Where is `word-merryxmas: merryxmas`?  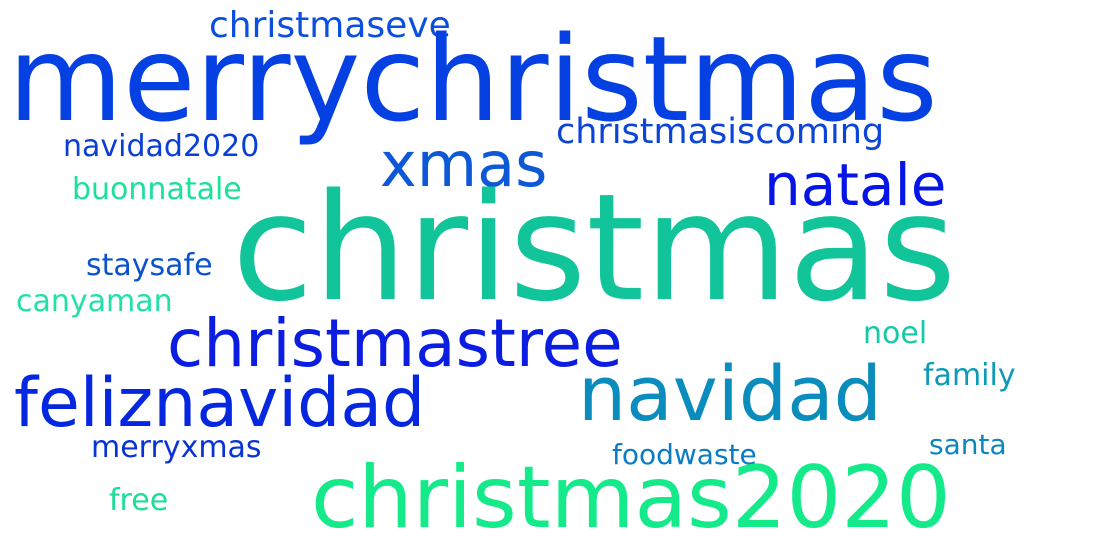 word-merryxmas: merryxmas is located at coordinates (176, 447).